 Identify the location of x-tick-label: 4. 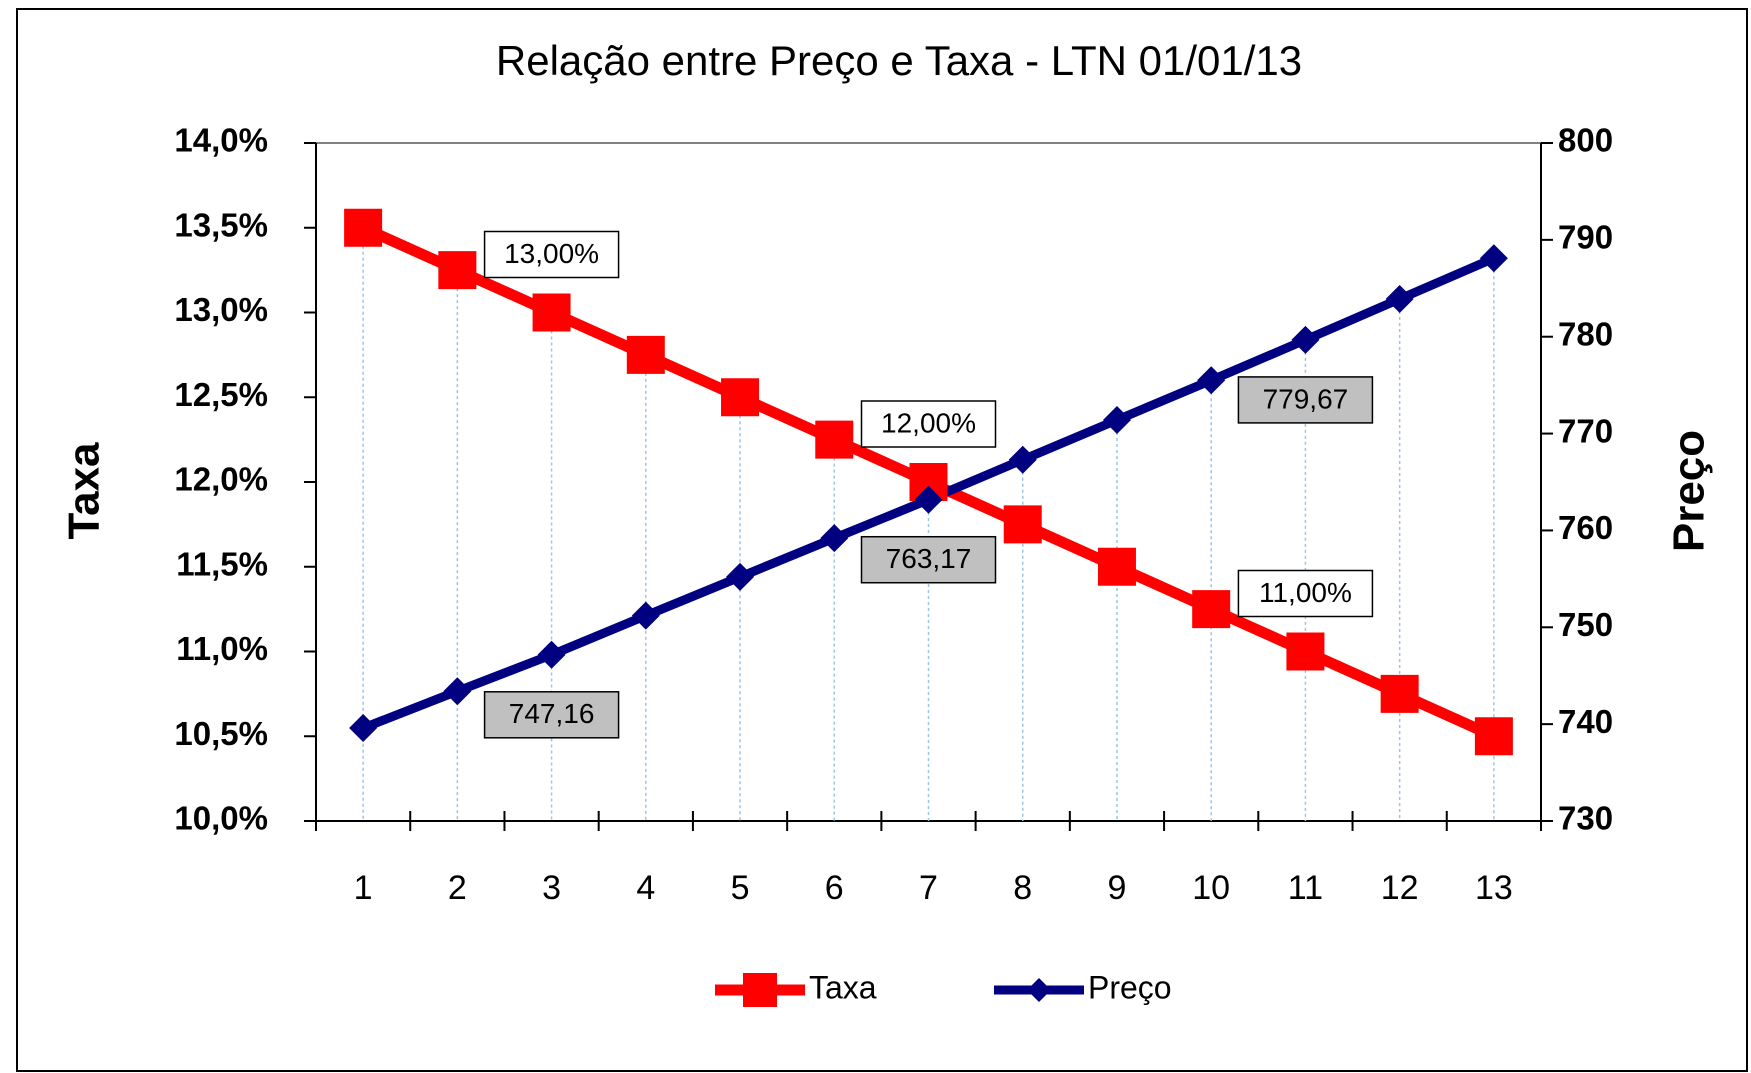
(645, 888).